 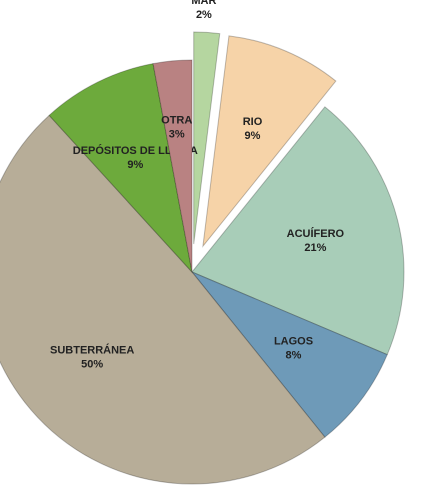 I want to click on slice-label: OTRA, so click(x=176, y=121).